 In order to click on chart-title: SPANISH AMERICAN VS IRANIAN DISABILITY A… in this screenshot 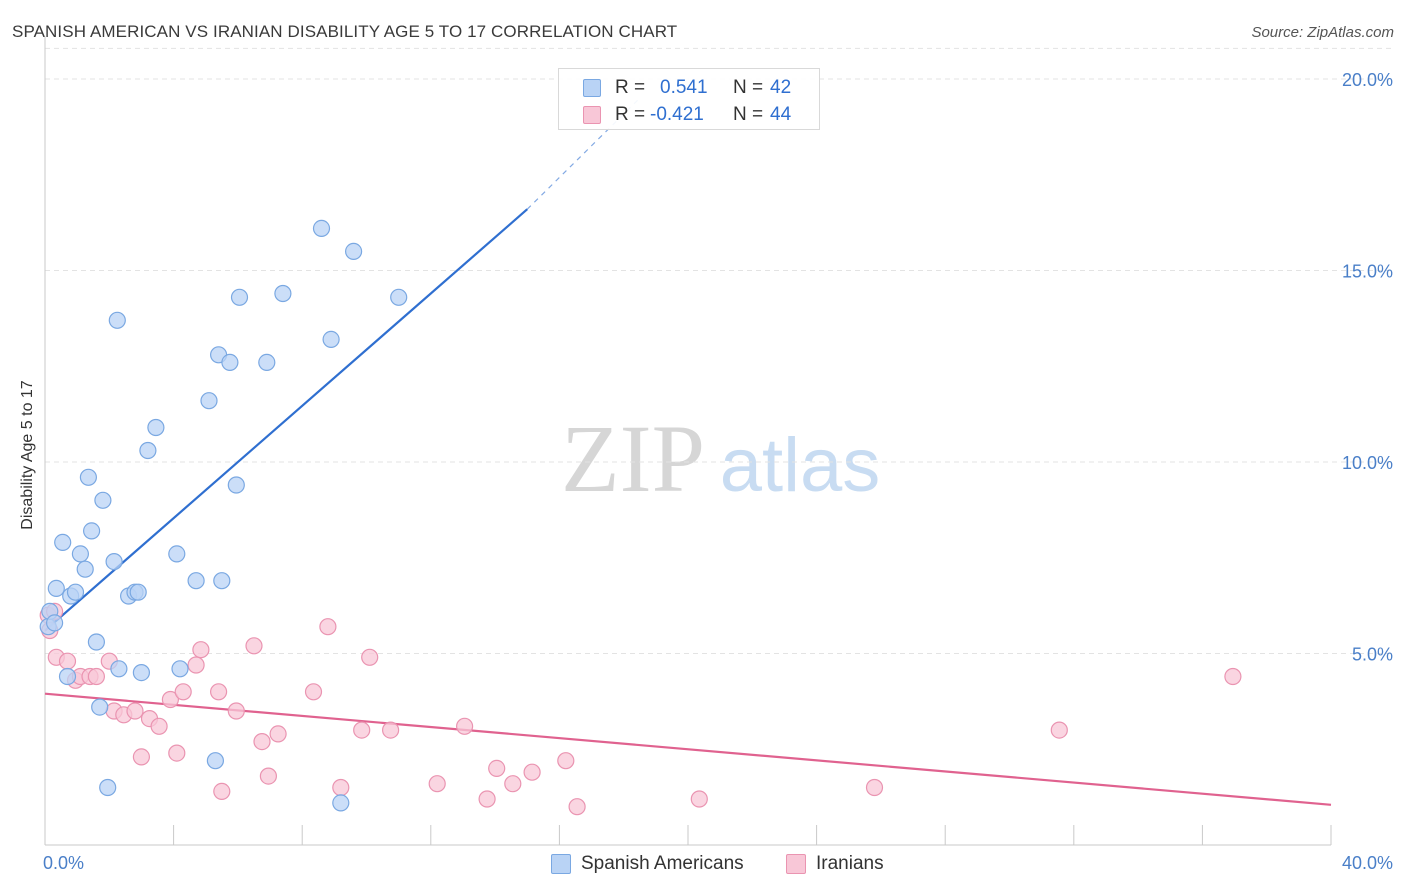, I will do `click(345, 31)`.